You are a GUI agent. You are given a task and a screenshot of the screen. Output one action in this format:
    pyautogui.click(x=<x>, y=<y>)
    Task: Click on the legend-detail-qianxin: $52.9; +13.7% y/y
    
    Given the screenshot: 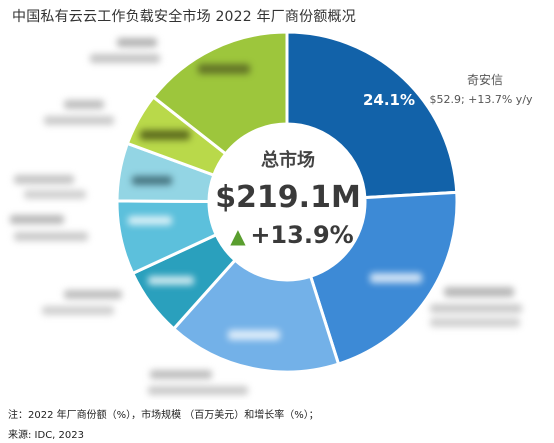 What is the action you would take?
    pyautogui.click(x=481, y=99)
    